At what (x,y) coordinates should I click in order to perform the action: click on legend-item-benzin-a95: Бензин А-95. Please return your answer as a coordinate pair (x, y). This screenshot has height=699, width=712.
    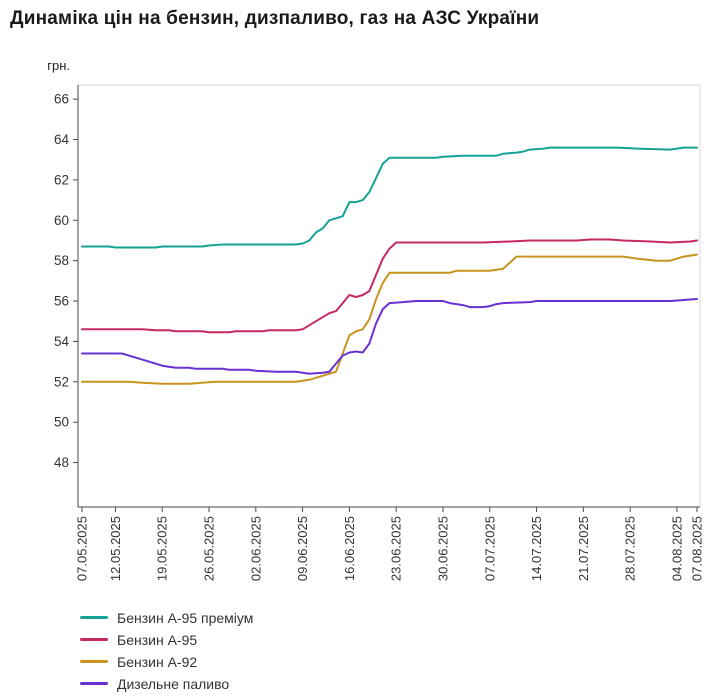
    Looking at the image, I should click on (166, 639).